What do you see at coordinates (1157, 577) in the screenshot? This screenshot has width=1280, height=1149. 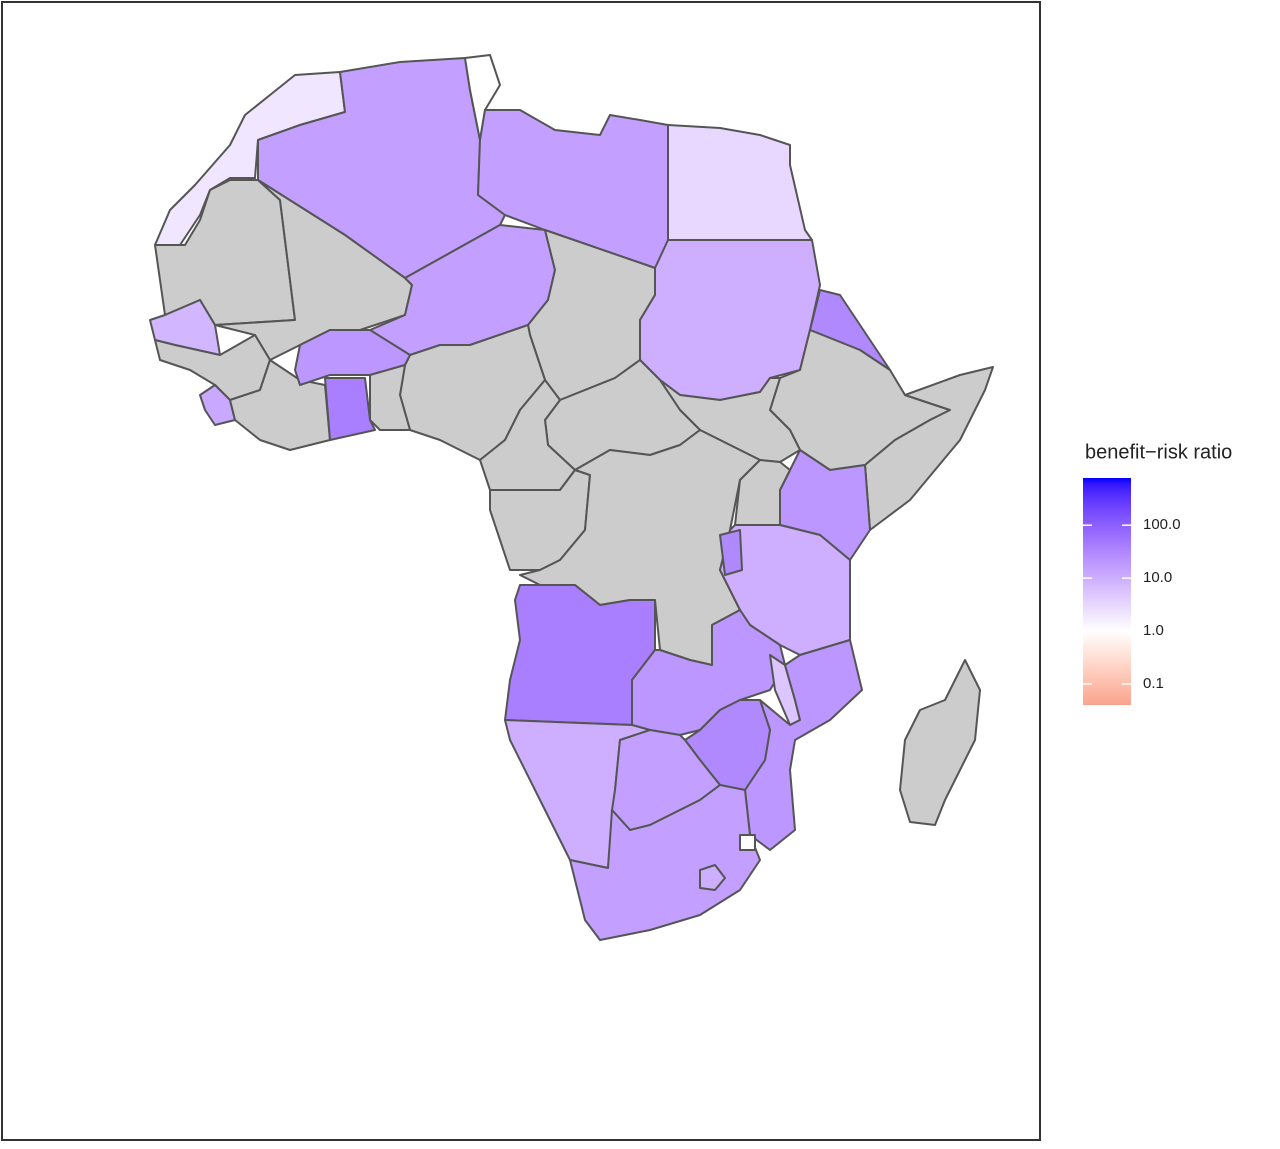 I see `legend-tick-label: 10.0` at bounding box center [1157, 577].